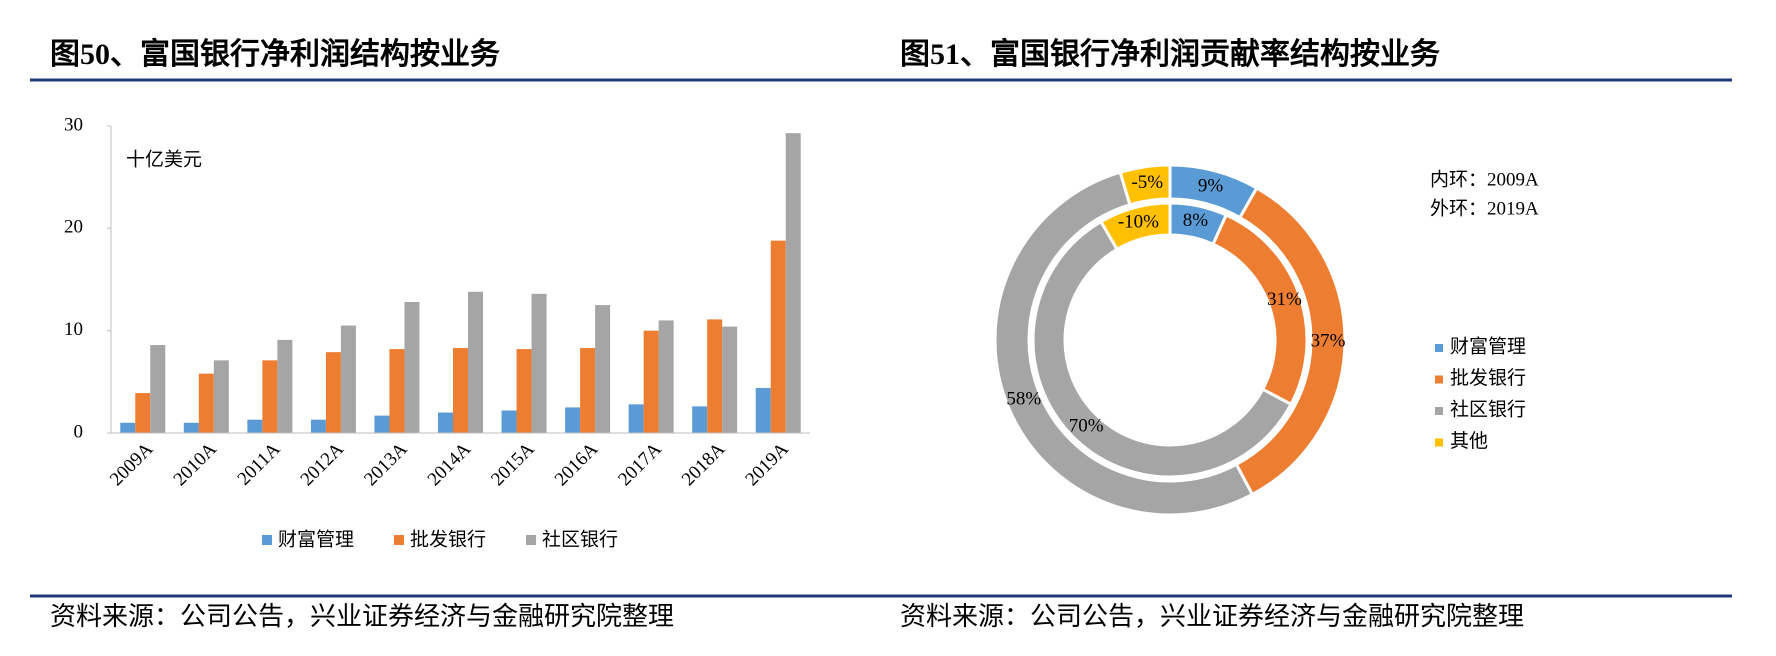 Image resolution: width=1776 pixels, height=656 pixels. What do you see at coordinates (164, 159) in the screenshot?
I see `unit-label: 十亿美元` at bounding box center [164, 159].